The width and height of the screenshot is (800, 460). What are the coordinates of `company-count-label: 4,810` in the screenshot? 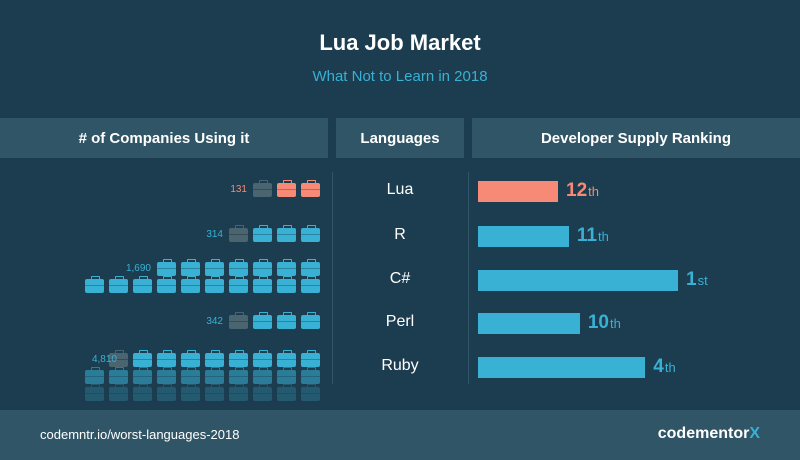 It's located at (104, 359).